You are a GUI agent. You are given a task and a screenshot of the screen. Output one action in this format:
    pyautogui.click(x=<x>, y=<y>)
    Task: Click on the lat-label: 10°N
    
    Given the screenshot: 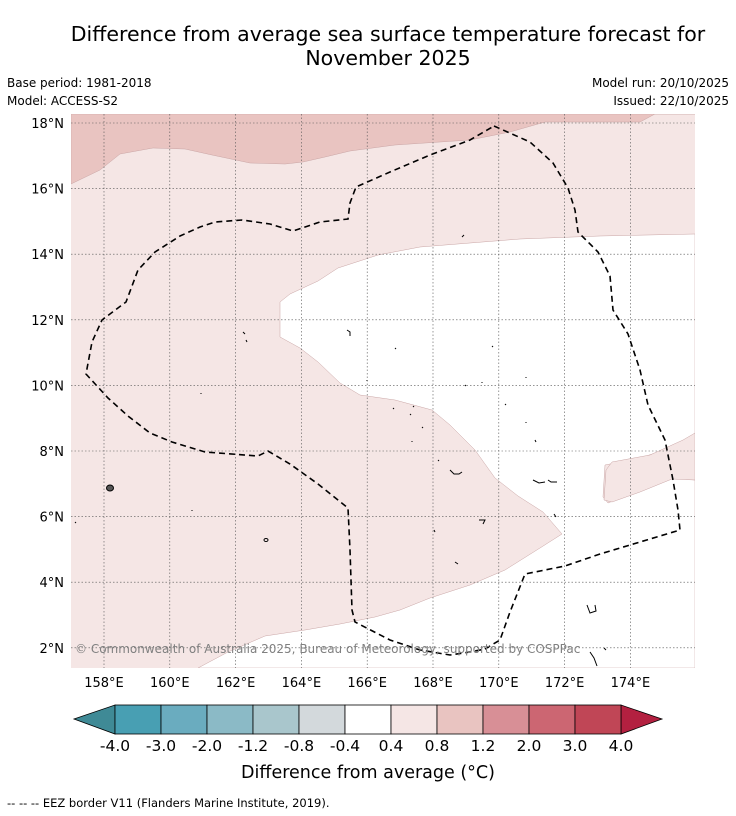 What is the action you would take?
    pyautogui.click(x=47, y=386)
    